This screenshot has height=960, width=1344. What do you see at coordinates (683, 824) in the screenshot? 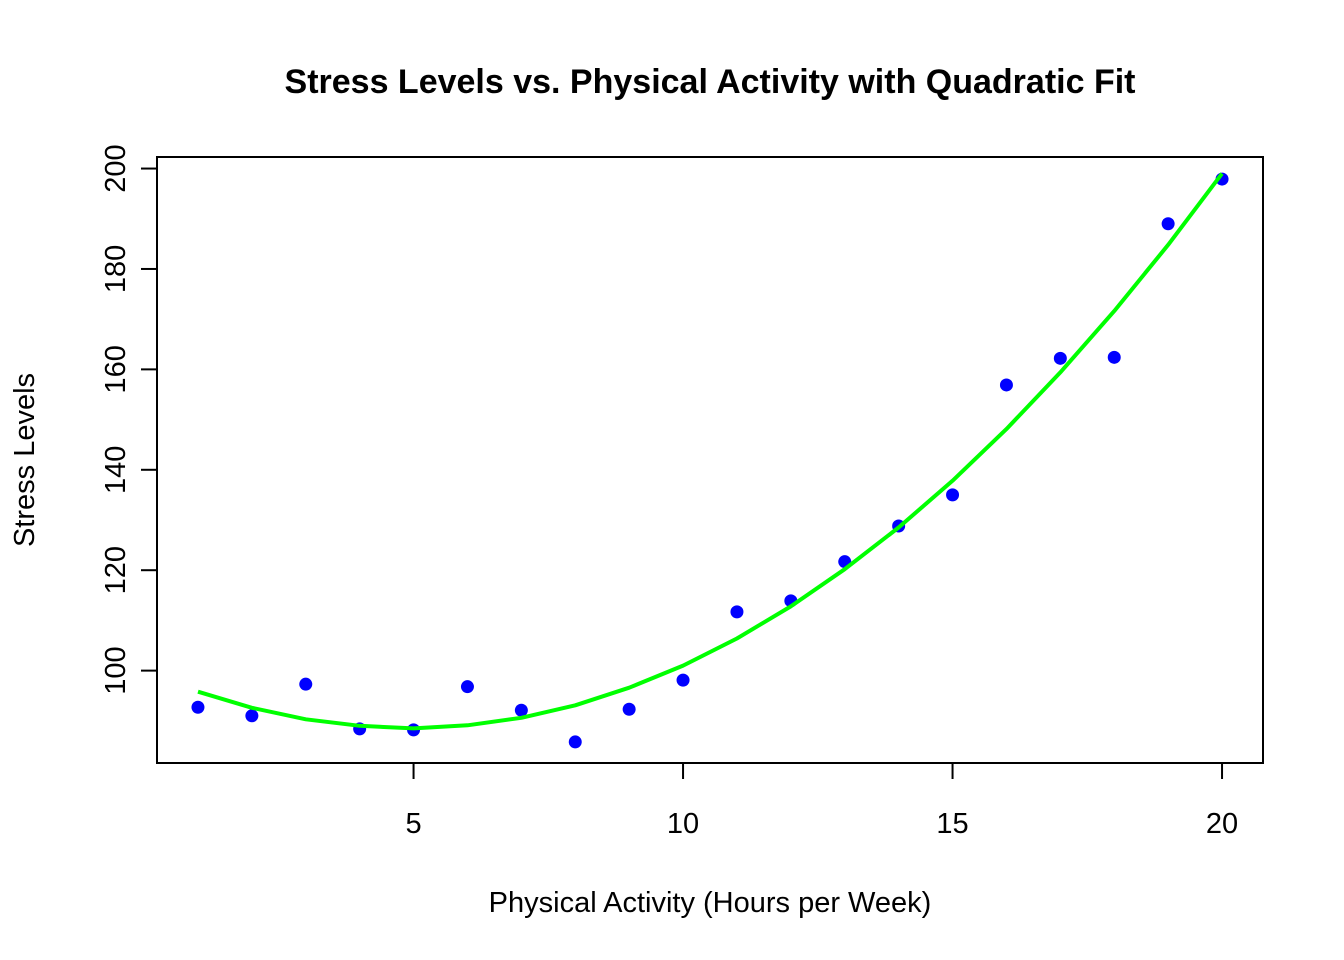
I see `x-tick-label: 10` at bounding box center [683, 824].